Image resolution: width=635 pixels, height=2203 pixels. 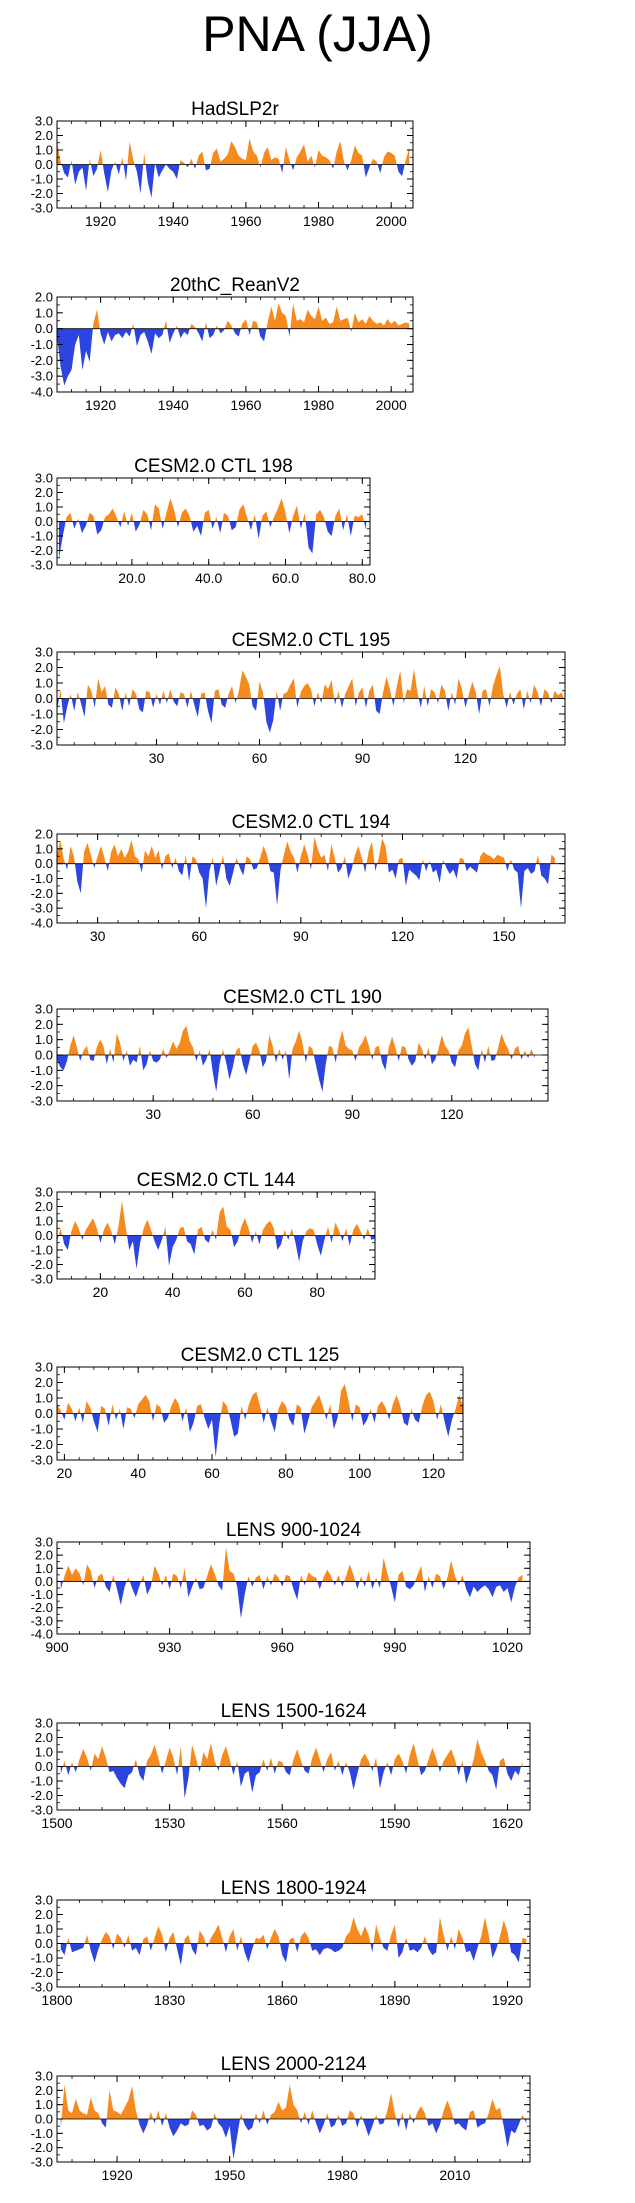 What do you see at coordinates (170, 1647) in the screenshot?
I see `x-tick-label: 930` at bounding box center [170, 1647].